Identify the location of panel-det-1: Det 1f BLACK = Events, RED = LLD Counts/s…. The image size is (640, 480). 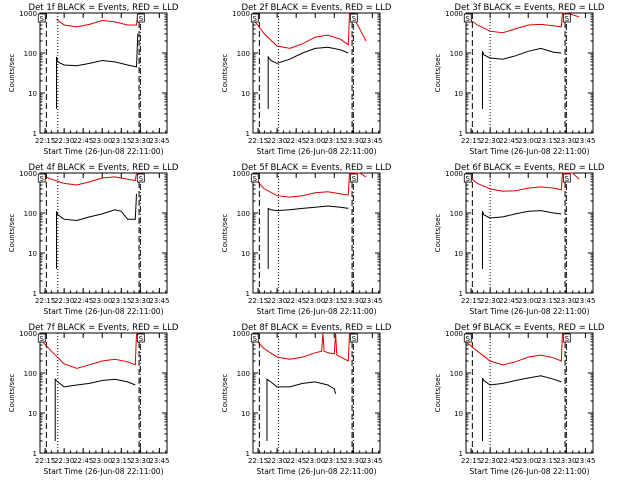
(93, 79).